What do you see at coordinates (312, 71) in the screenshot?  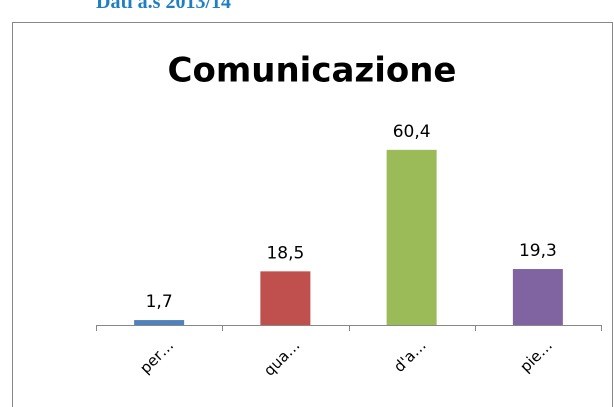 I see `chart-title: Comunicazione` at bounding box center [312, 71].